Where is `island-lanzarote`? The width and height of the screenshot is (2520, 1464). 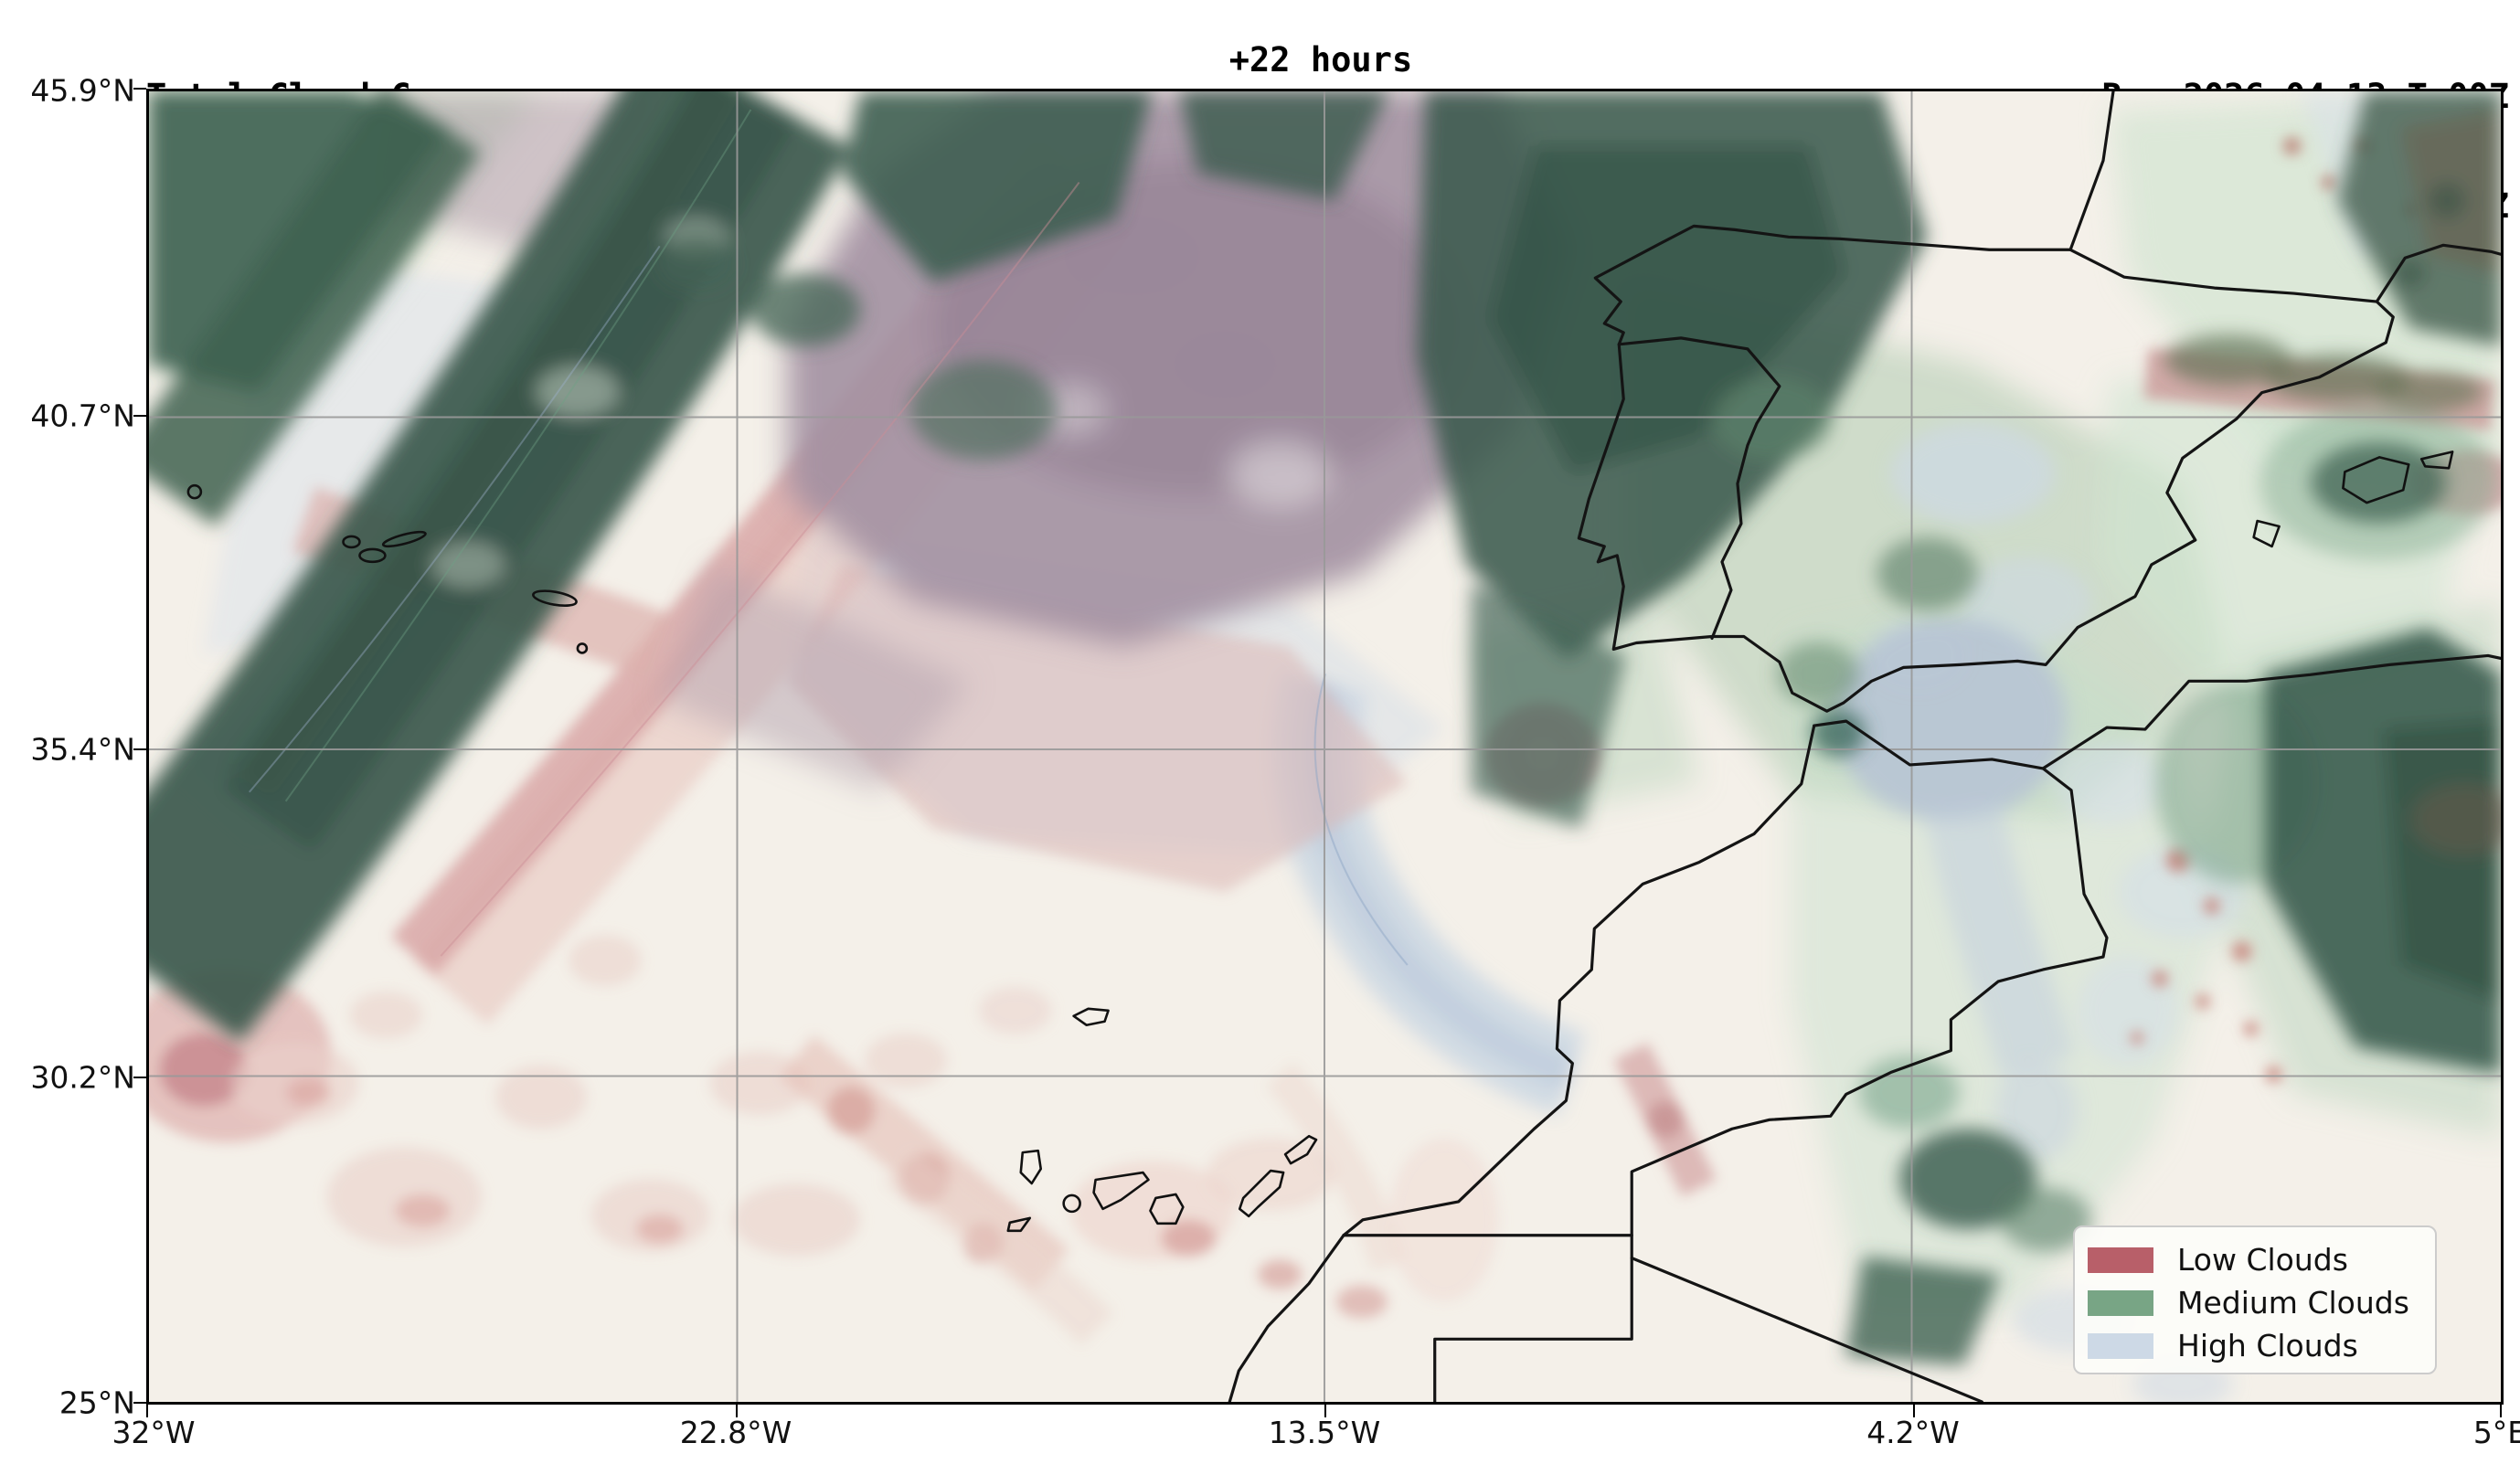
island-lanzarote is located at coordinates (1300, 1149).